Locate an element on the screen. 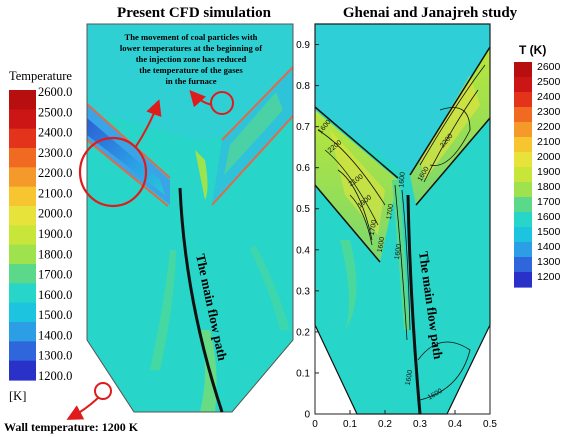 Image resolution: width=576 pixels, height=437 pixels. left-legend-label: 1900.0 is located at coordinates (55, 234).